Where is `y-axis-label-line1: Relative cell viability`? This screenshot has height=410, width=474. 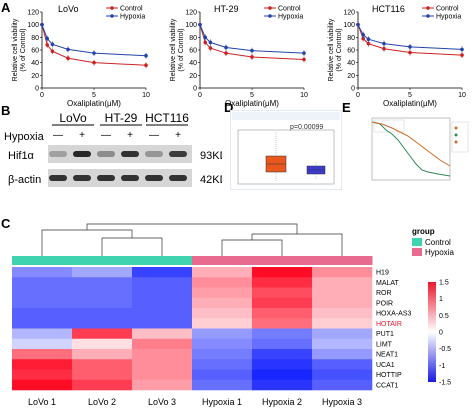 y-axis-label-line1: Relative cell viability is located at coordinates (15, 49).